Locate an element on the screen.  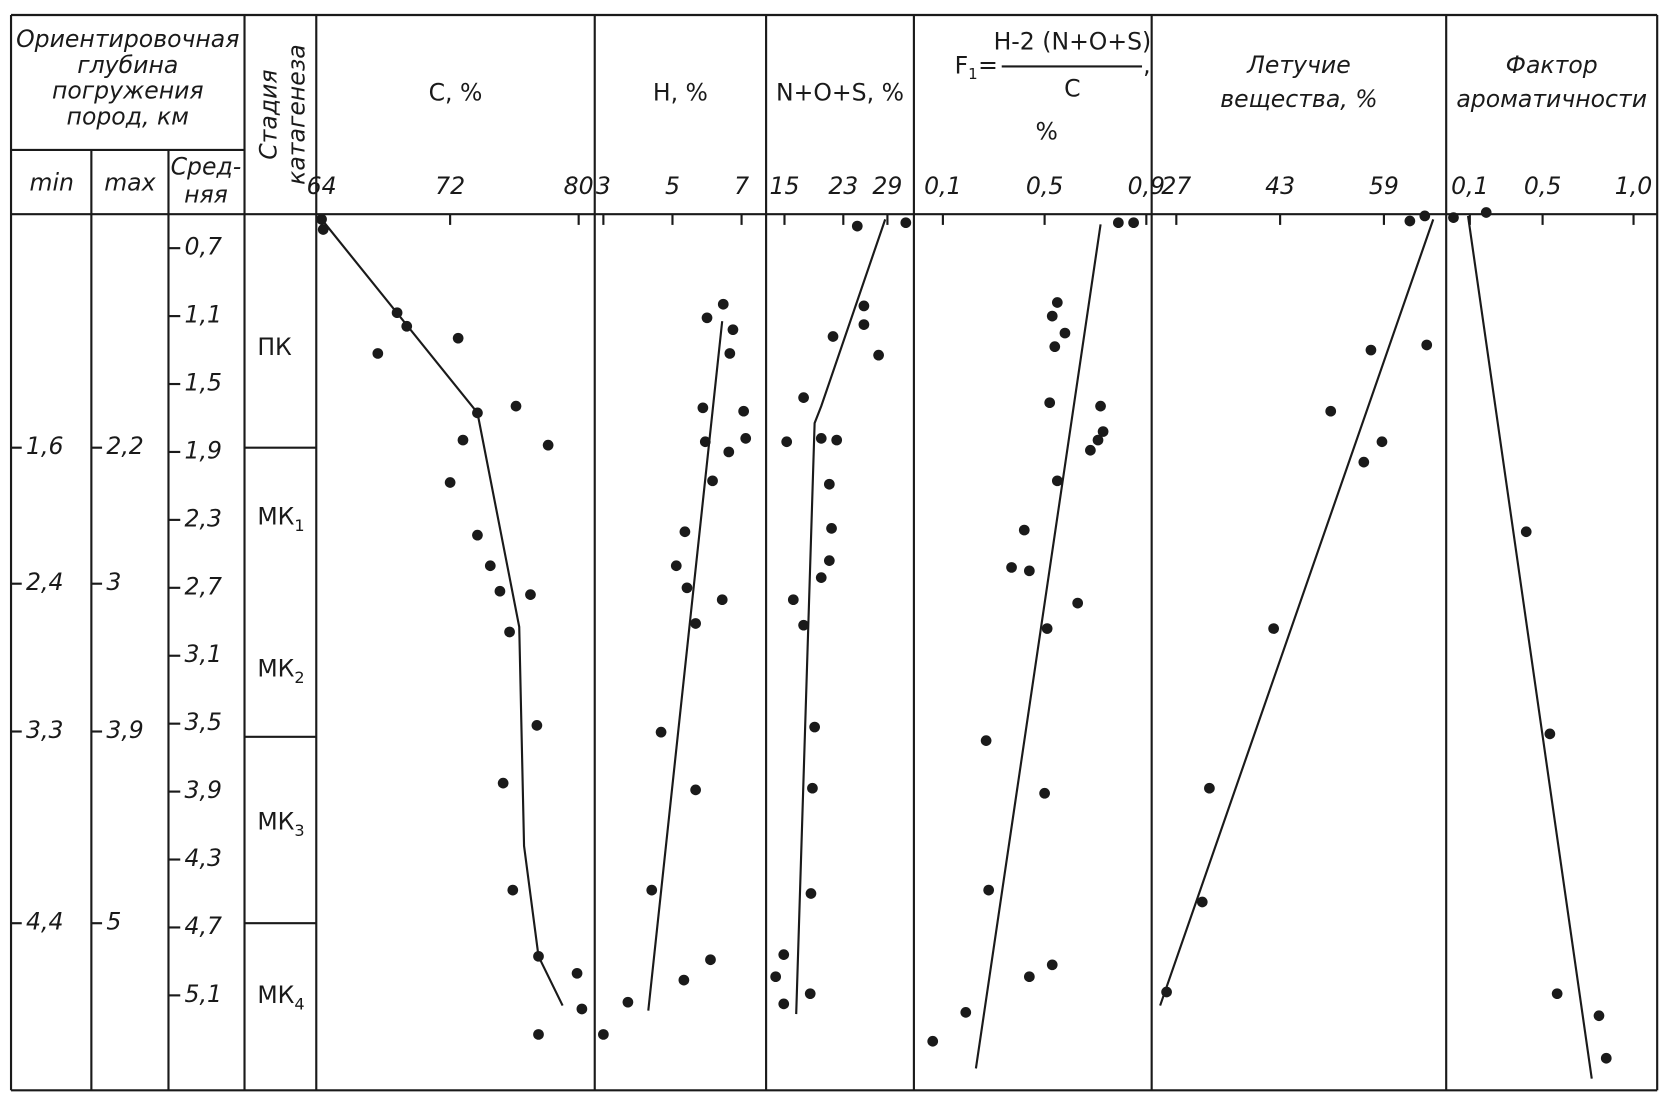
header-line: пород, км is located at coordinates (128, 116).